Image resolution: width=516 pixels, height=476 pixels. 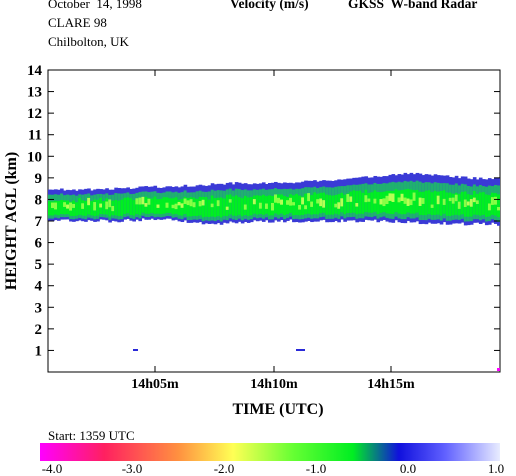 What do you see at coordinates (391, 384) in the screenshot?
I see `x-tick-label: 14h15m` at bounding box center [391, 384].